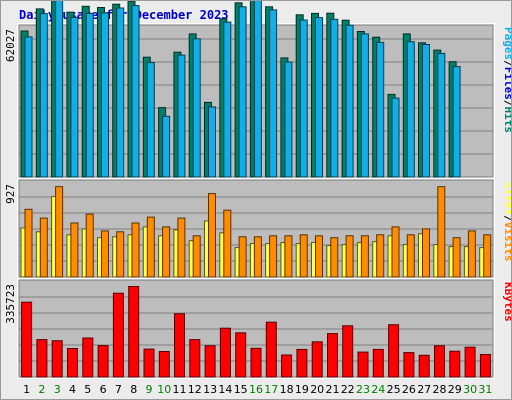 This screenshot has height=400, width=512. What do you see at coordinates (506, 302) in the screenshot?
I see `legend-kbytes: KBytes` at bounding box center [506, 302].